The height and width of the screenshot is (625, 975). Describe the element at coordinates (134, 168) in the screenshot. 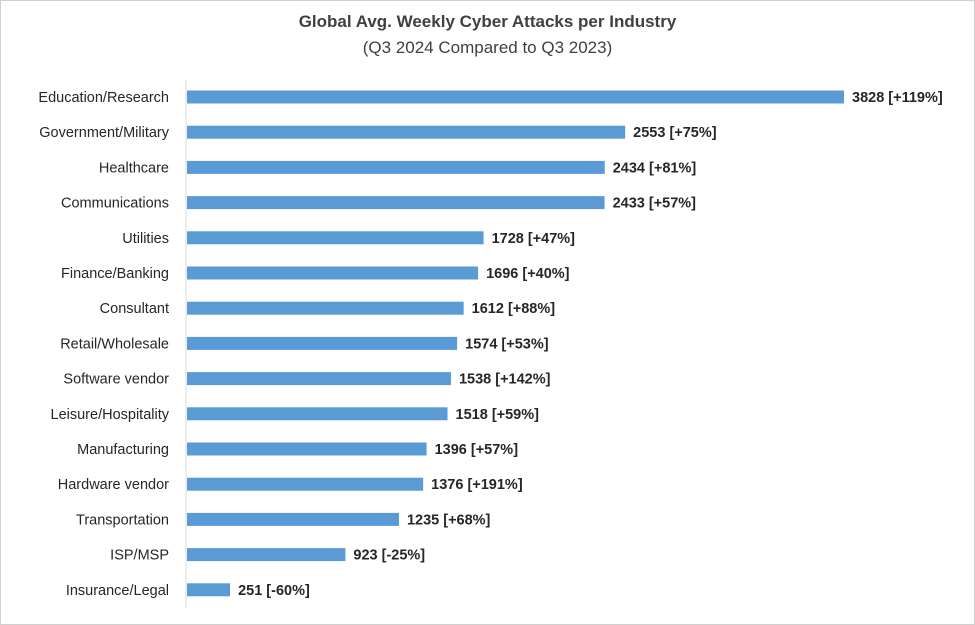

I see `category-label: Healthcare` at that location.